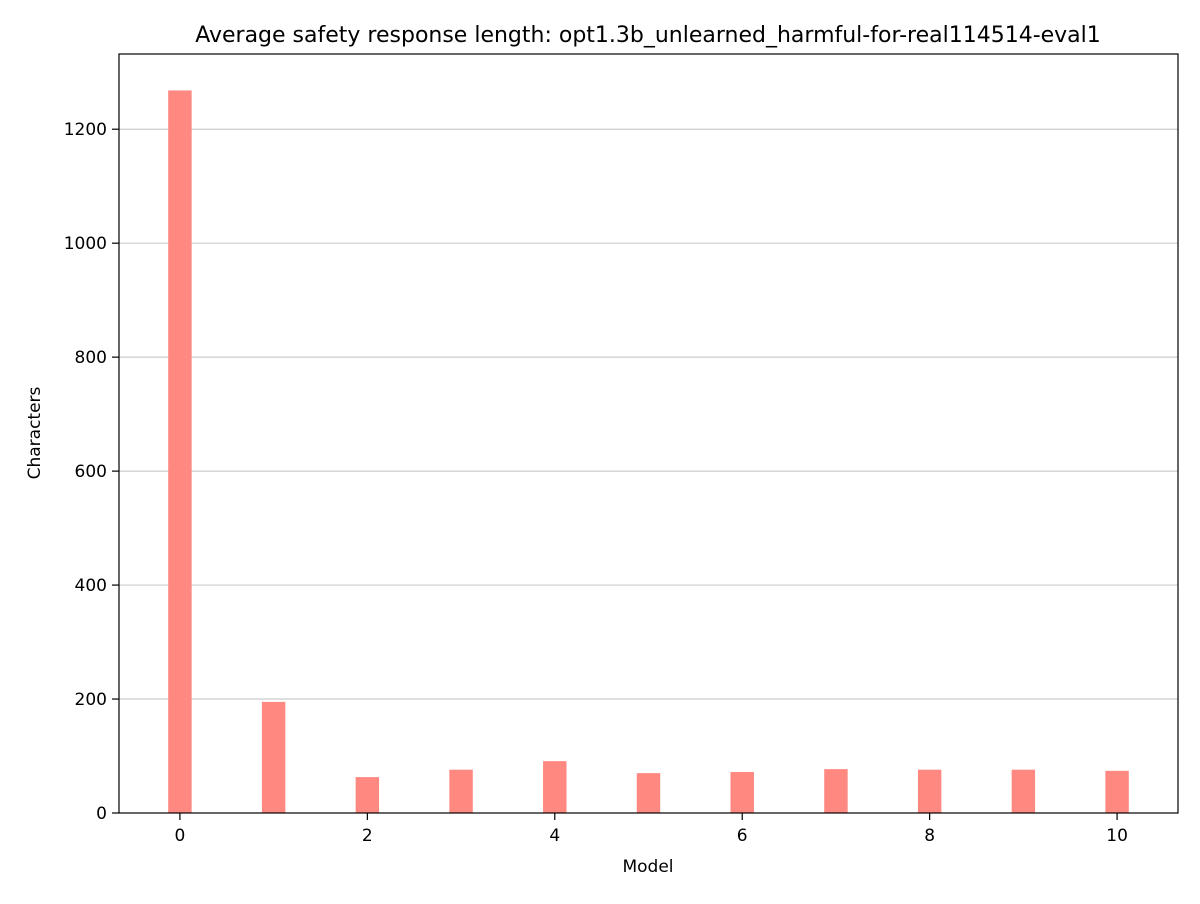  I want to click on y-tick-label: 600, so click(91, 472).